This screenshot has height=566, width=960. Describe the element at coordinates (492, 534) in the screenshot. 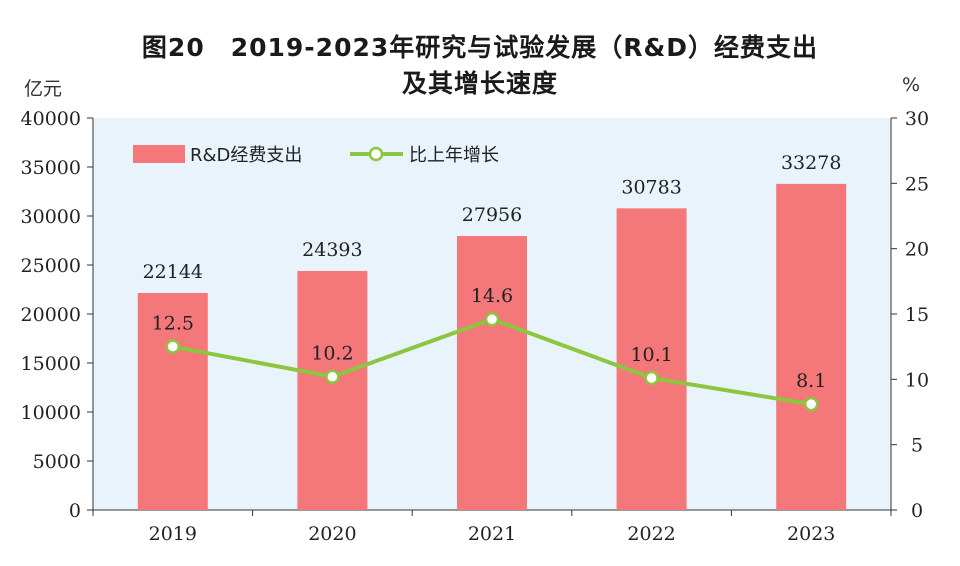

I see `x-tick-label: 2021` at that location.